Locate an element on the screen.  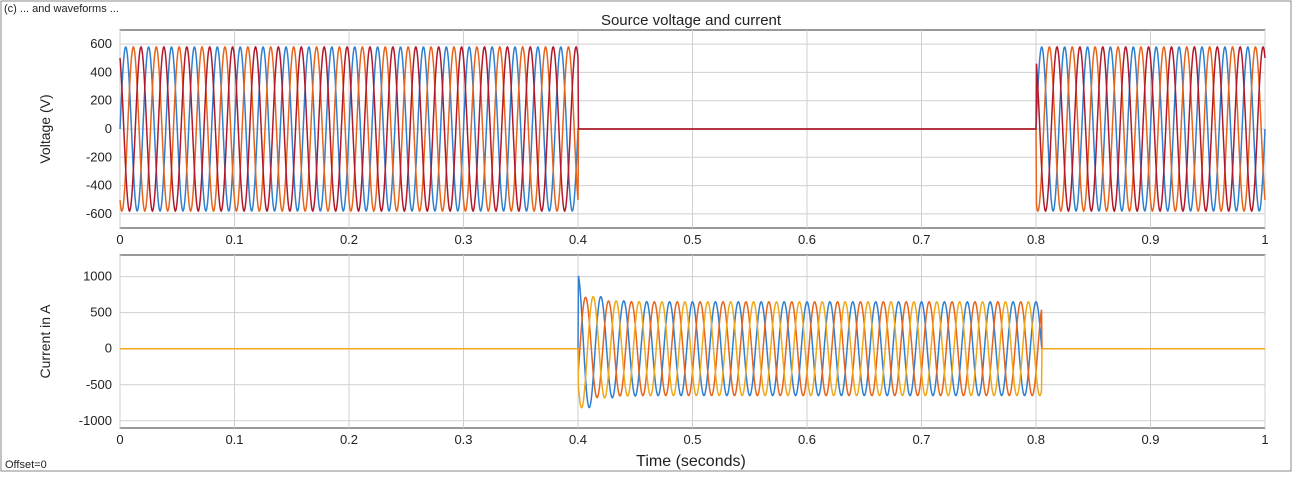
y-tick-label: -400 is located at coordinates (99, 185).